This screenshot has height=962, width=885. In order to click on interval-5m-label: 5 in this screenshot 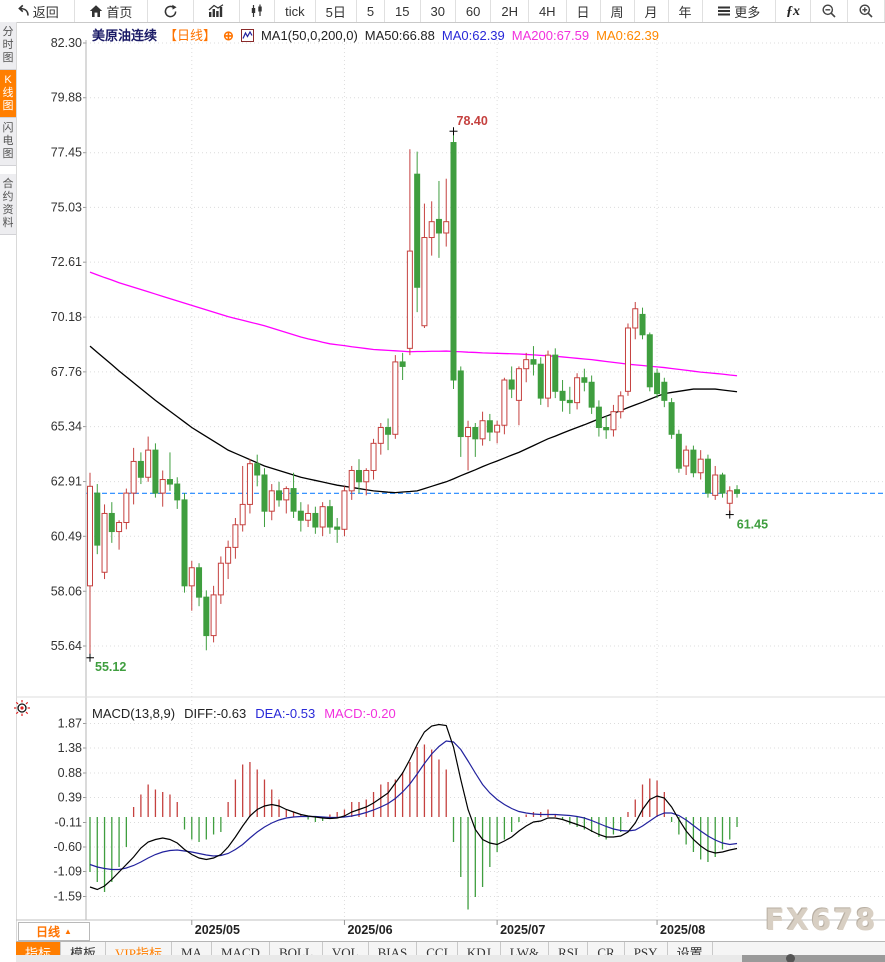, I will do `click(370, 11)`.